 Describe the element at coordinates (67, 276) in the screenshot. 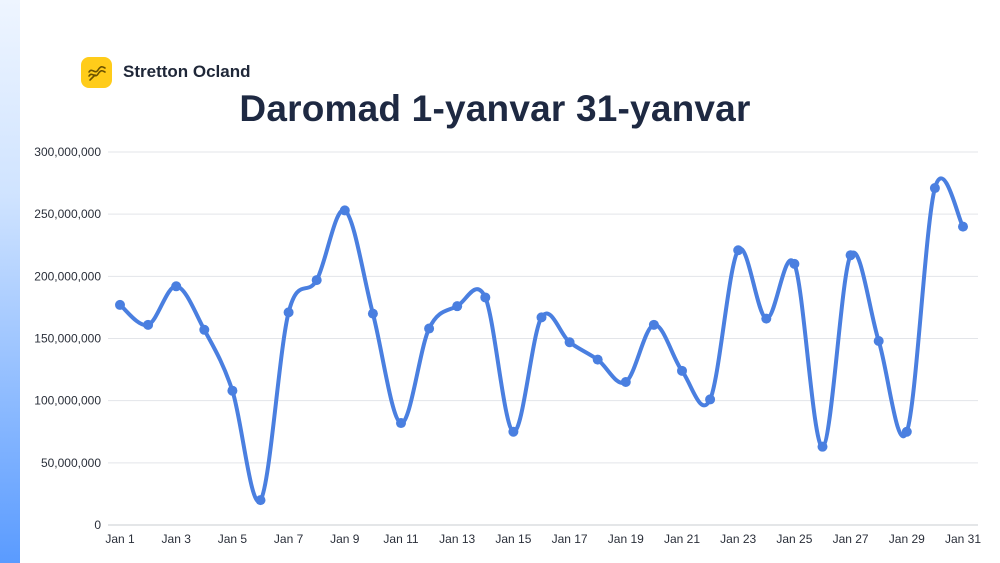

I see `y-tick-label: 200,000,000` at that location.